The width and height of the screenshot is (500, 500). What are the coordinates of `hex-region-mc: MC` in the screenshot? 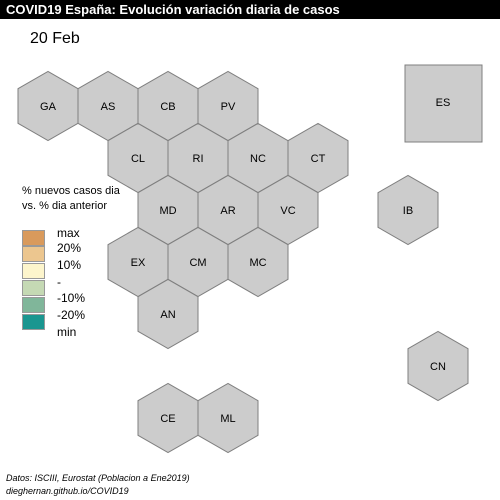 It's located at (258, 262).